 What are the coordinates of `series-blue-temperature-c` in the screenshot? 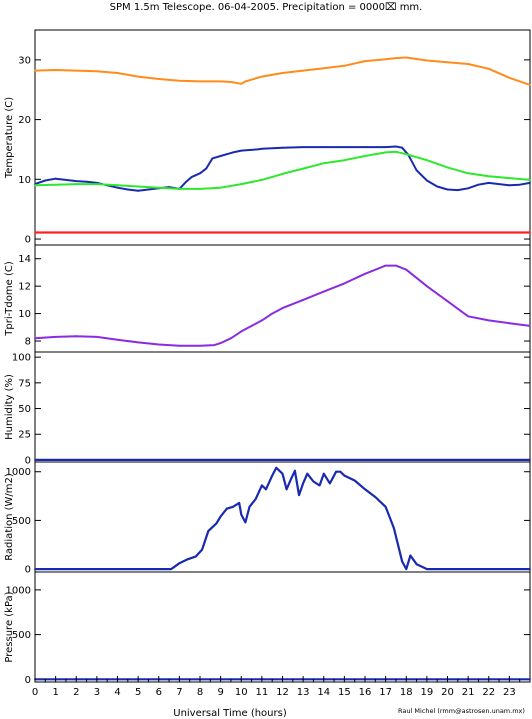 It's located at (282, 168).